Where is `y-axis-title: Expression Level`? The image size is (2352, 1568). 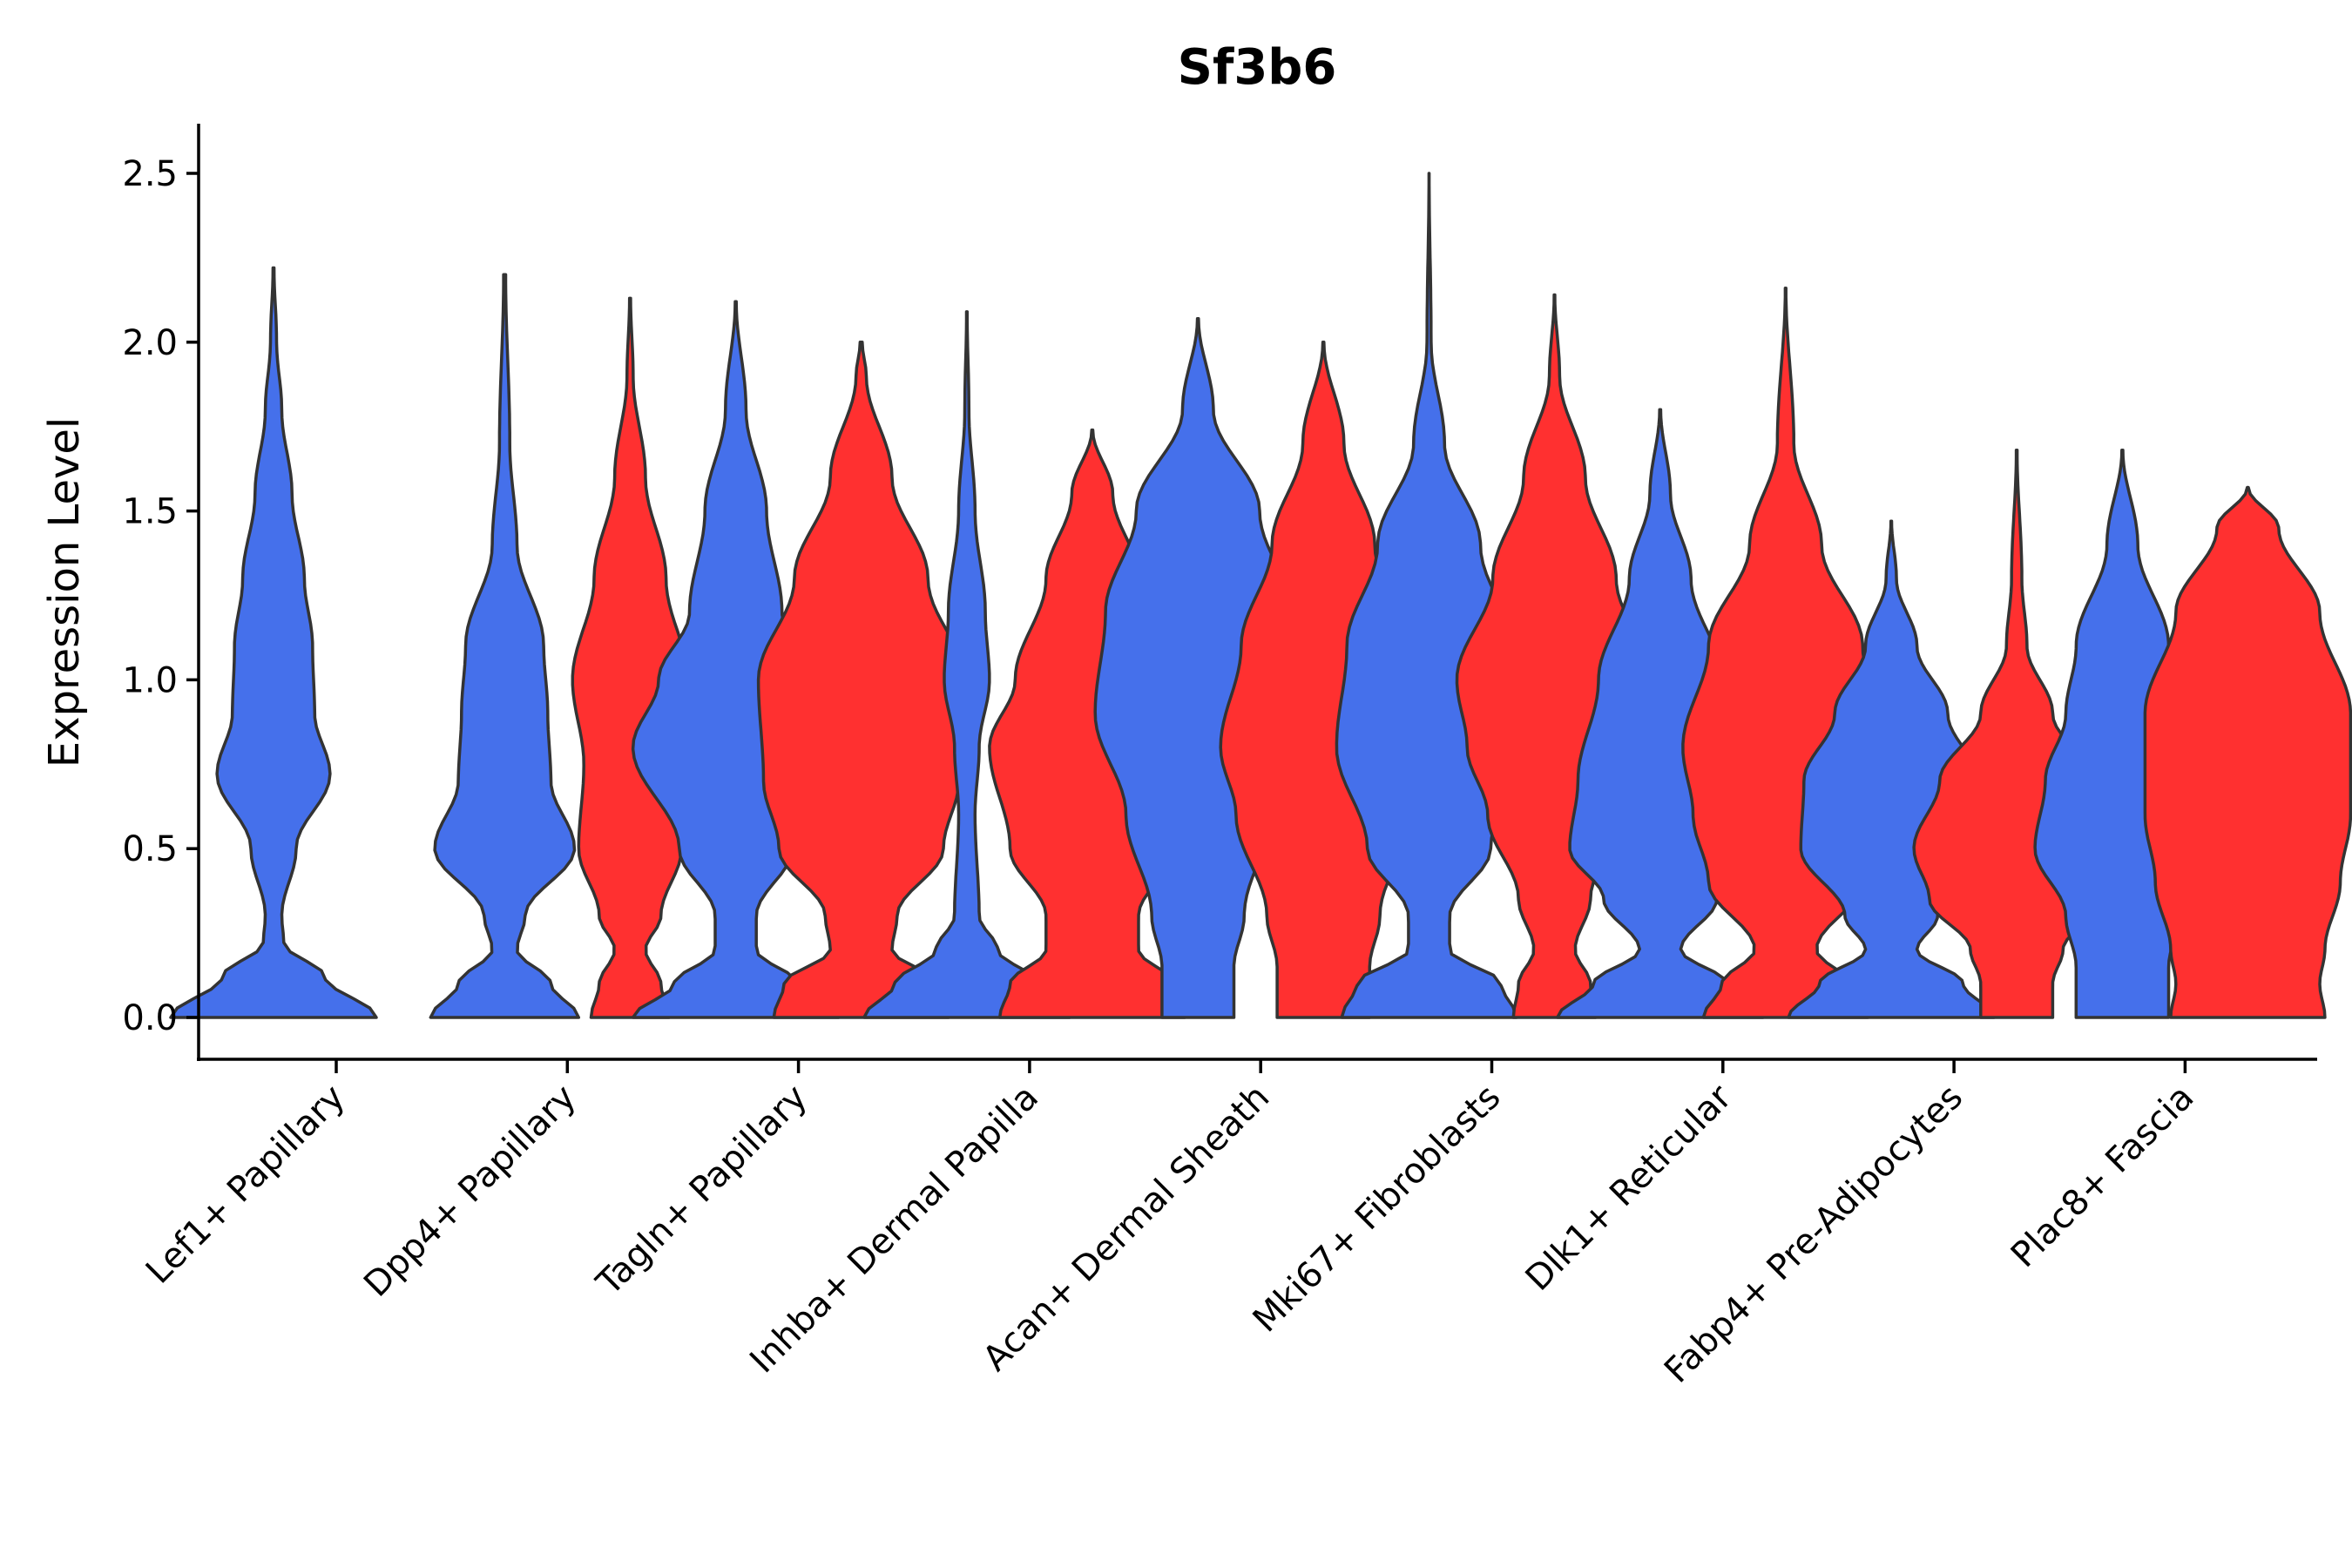
y-axis-title: Expression Level is located at coordinates (64, 592).